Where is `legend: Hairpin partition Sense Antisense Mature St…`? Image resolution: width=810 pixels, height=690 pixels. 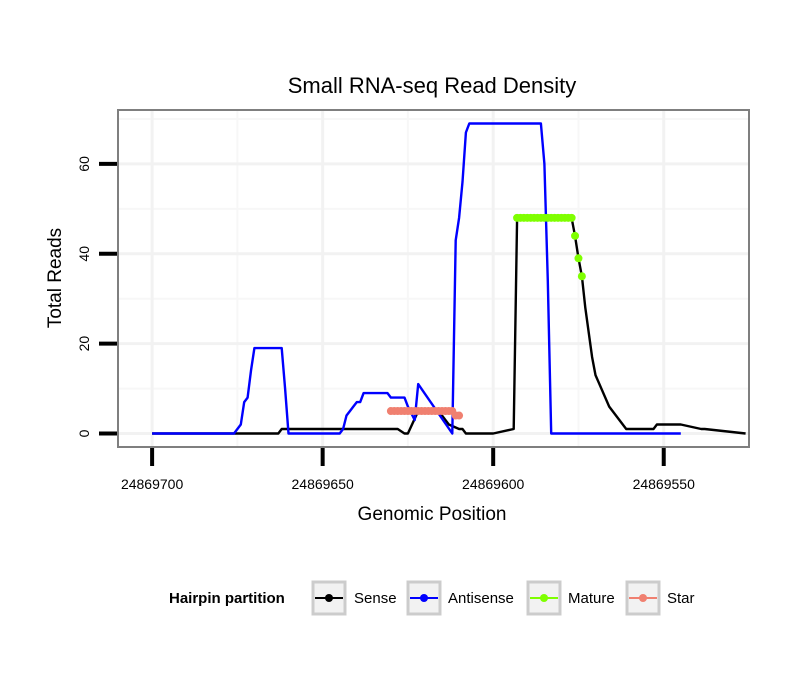 legend: Hairpin partition Sense Antisense Mature St… is located at coordinates (432, 598).